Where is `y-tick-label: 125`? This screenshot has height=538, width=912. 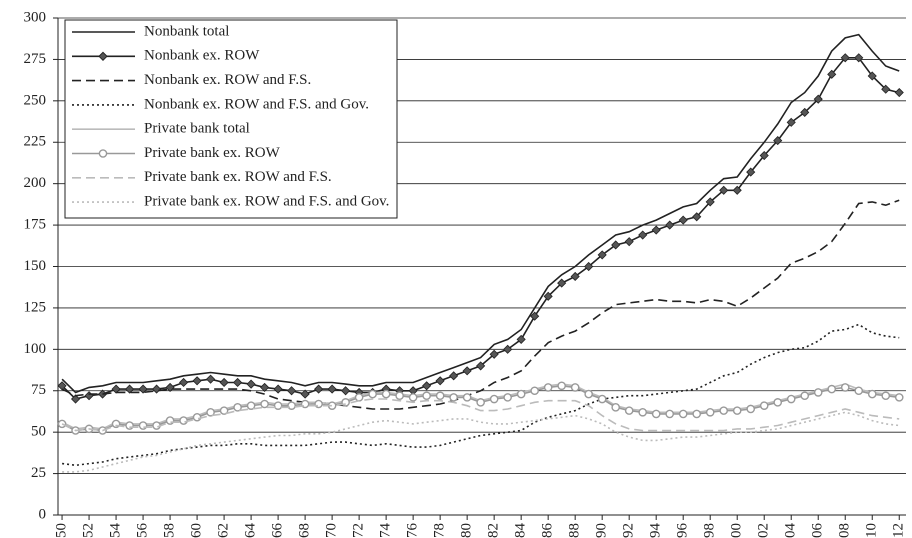
y-tick-label: 125 is located at coordinates (35, 307).